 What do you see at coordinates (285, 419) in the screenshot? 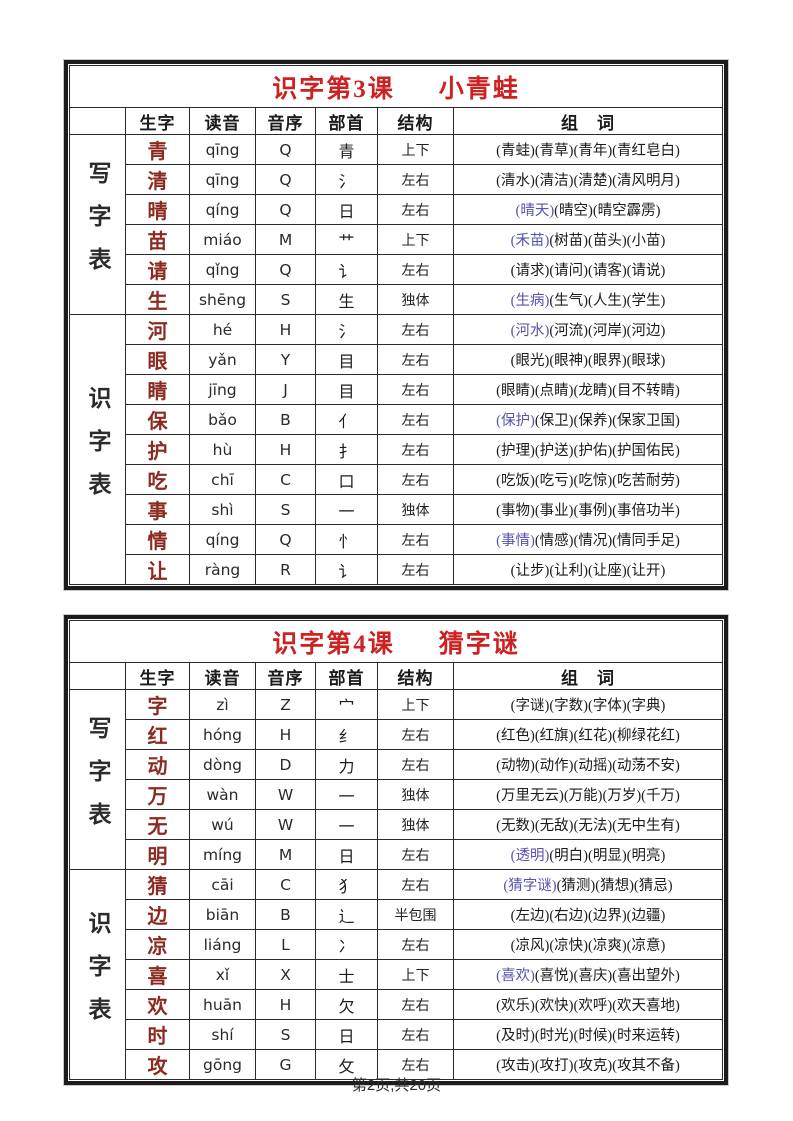
I see `initial-cell: B` at bounding box center [285, 419].